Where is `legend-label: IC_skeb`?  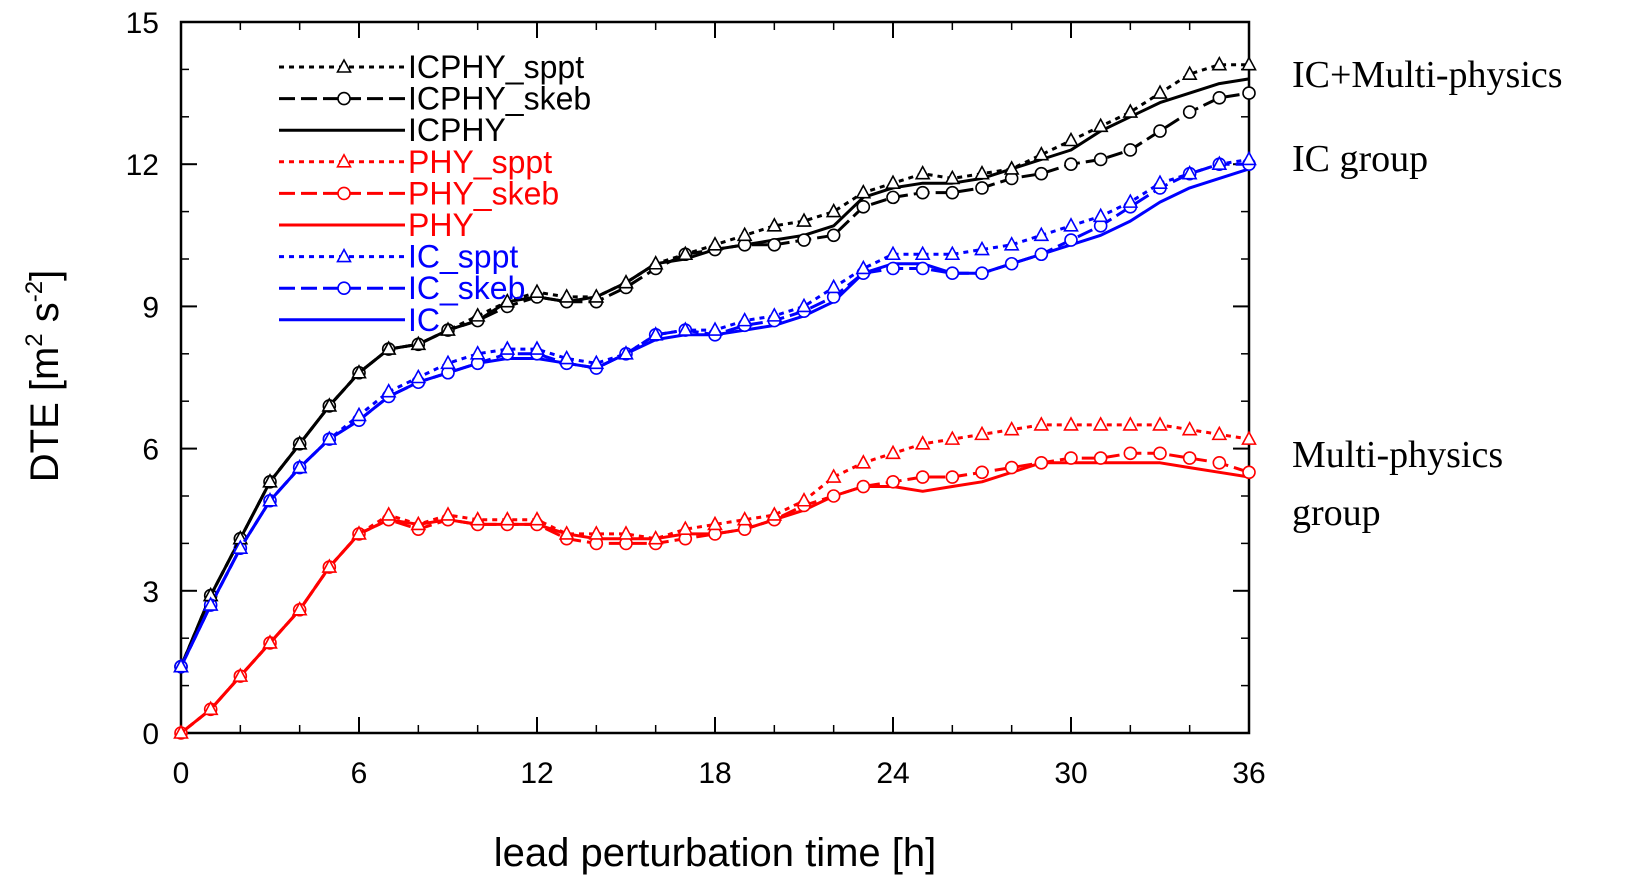 legend-label: IC_skeb is located at coordinates (466, 288).